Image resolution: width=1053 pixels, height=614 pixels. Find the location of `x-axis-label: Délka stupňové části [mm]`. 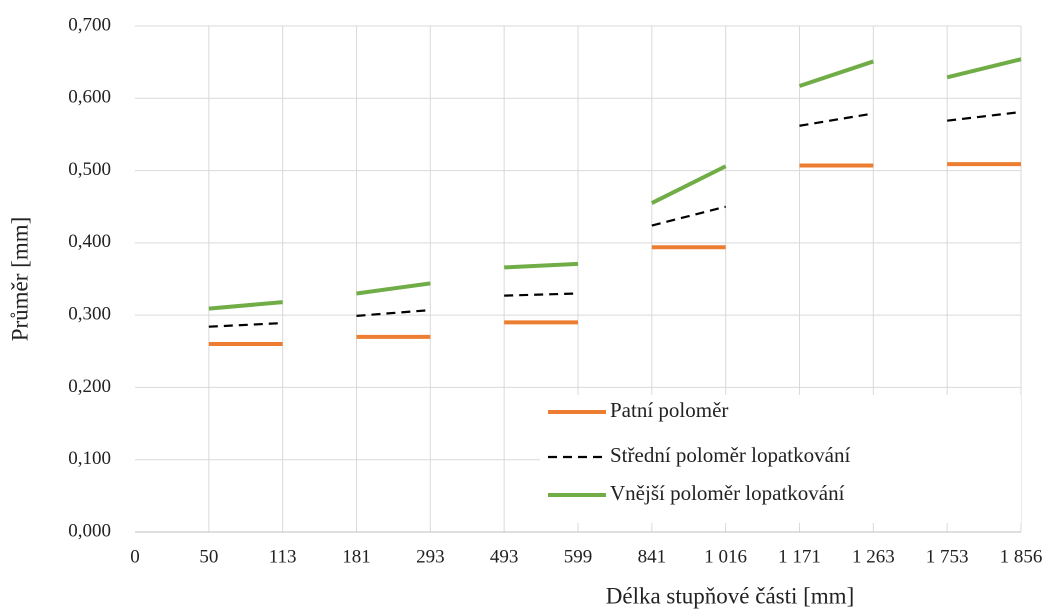

x-axis-label: Délka stupňové části [mm] is located at coordinates (730, 595).